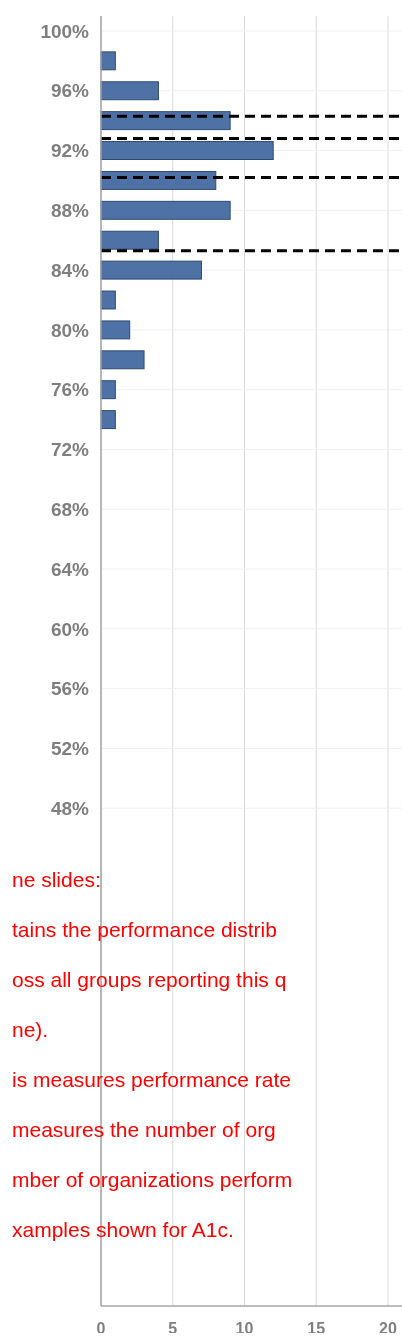  What do you see at coordinates (70, 151) in the screenshot?
I see `y-tick-label: 92%` at bounding box center [70, 151].